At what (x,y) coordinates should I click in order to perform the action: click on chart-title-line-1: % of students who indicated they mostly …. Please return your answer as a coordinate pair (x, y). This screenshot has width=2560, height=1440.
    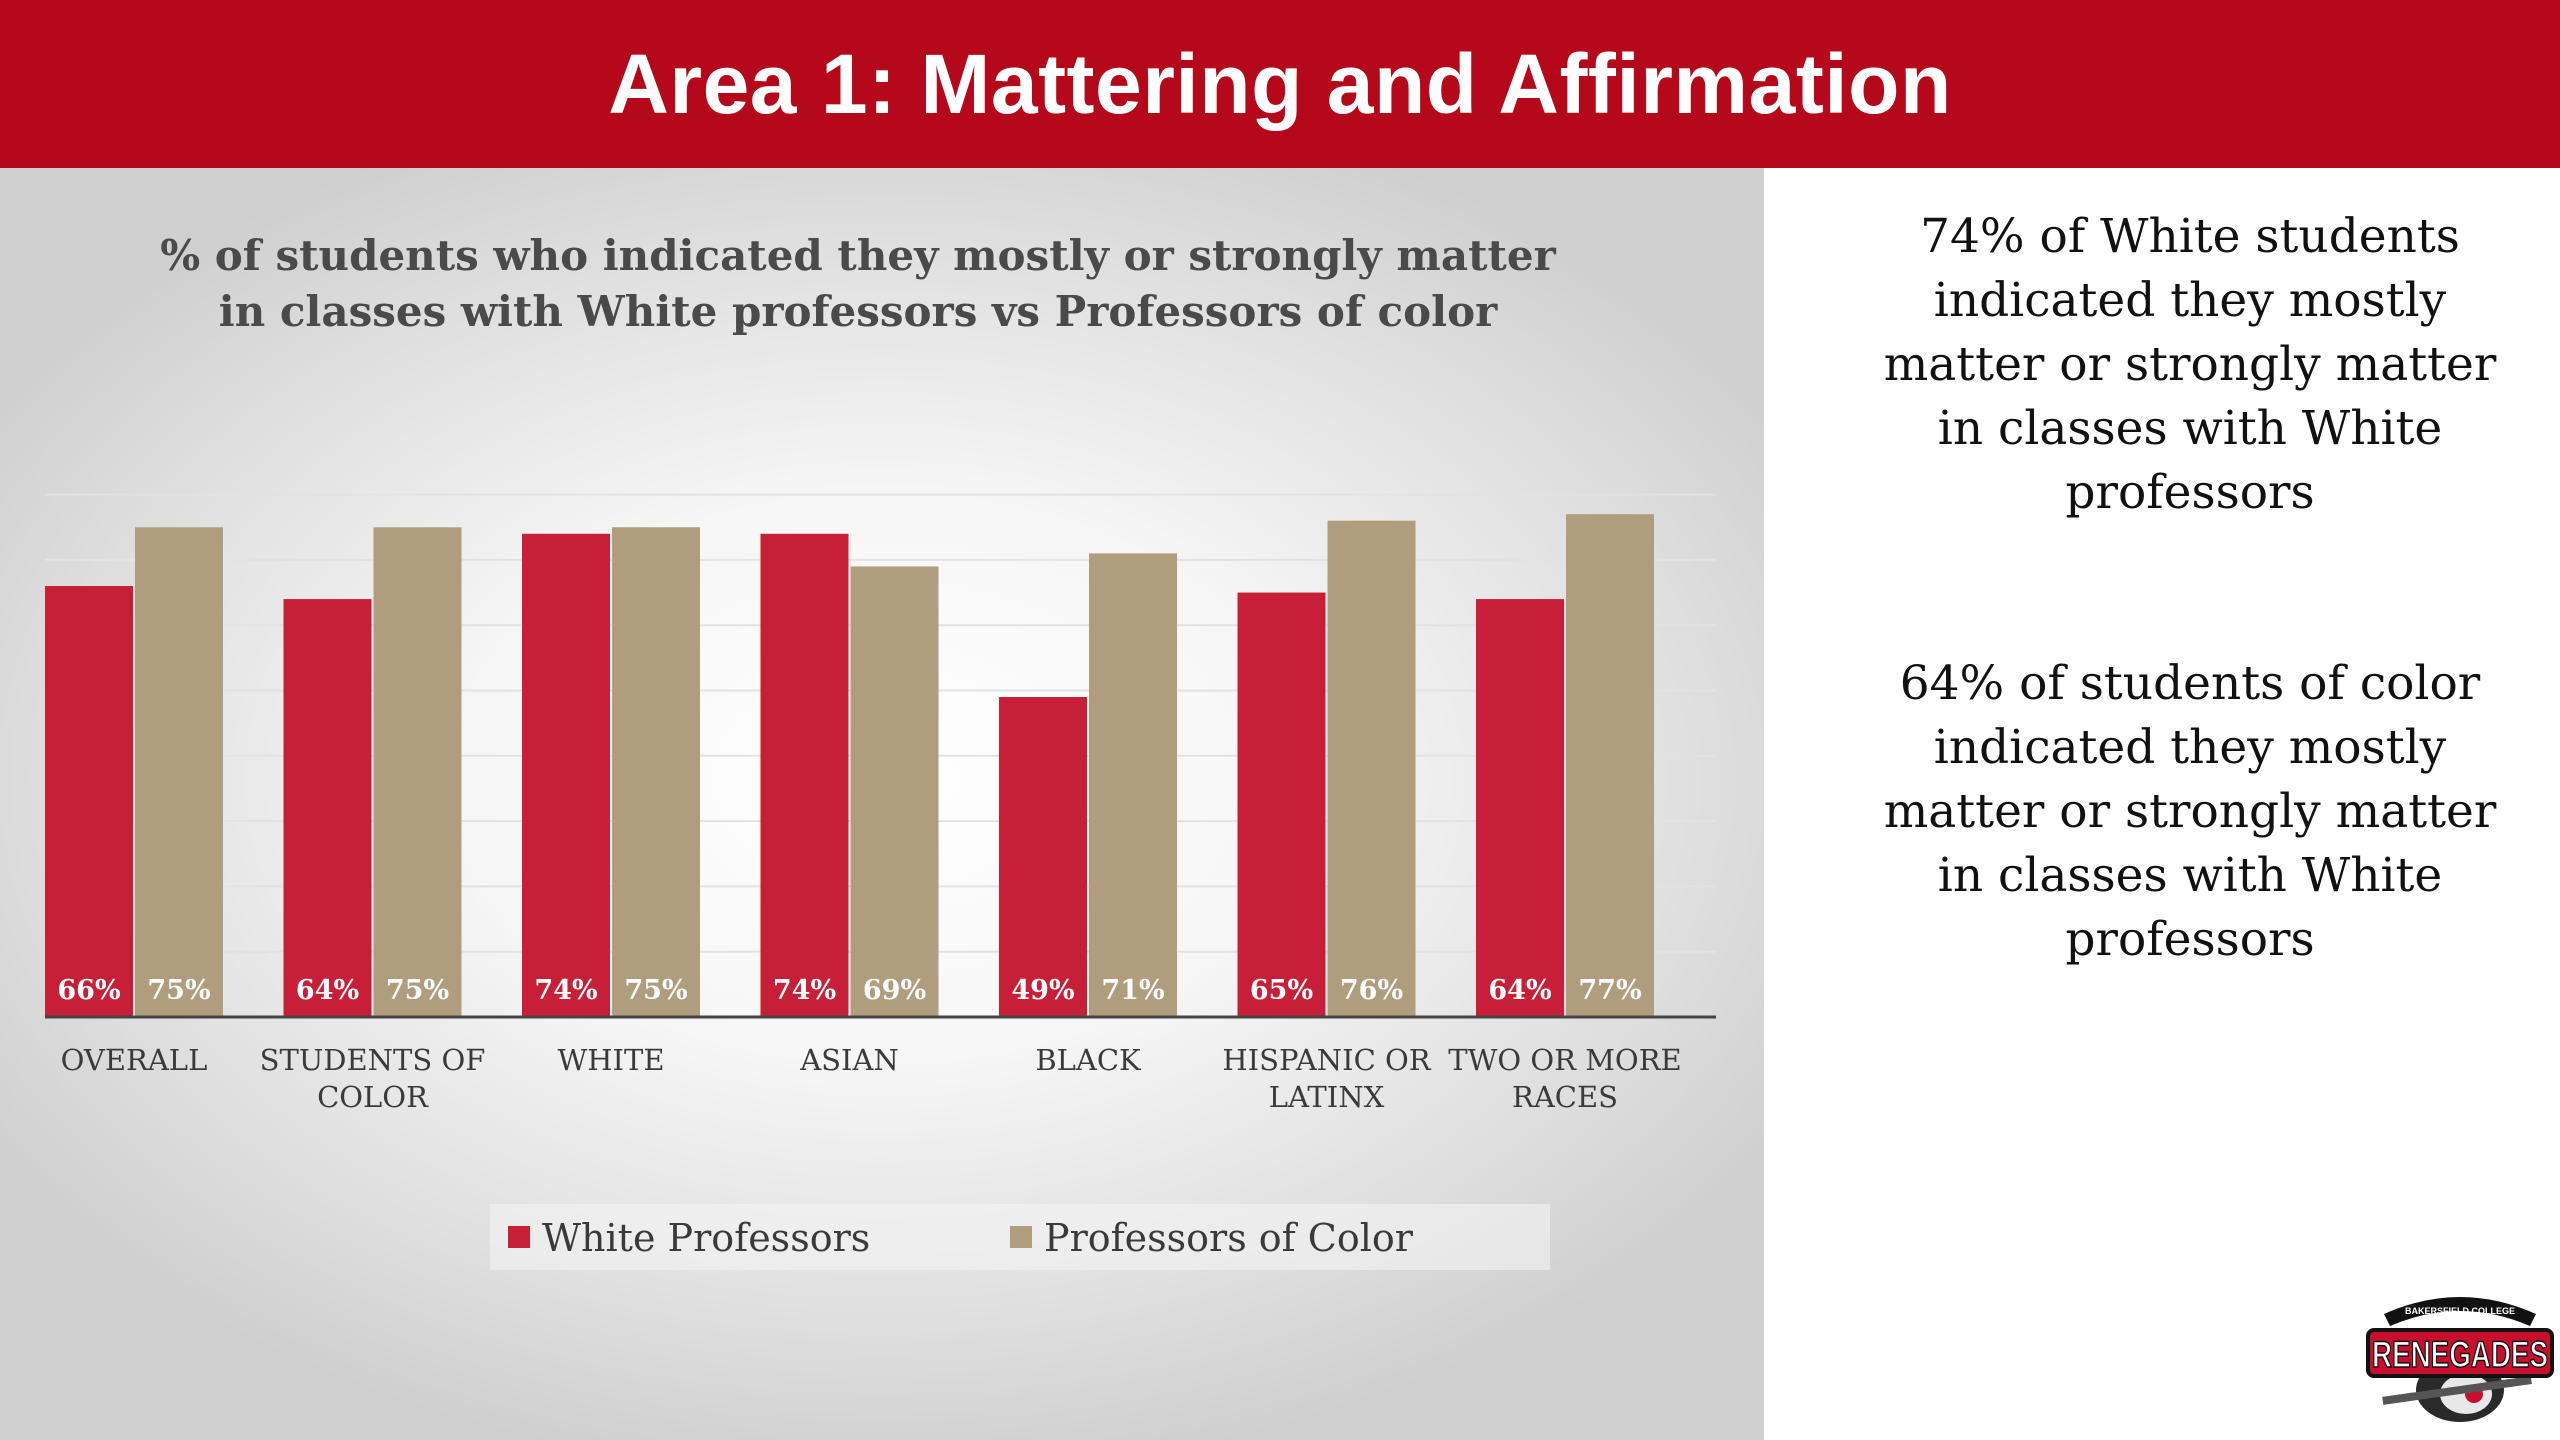
    Looking at the image, I should click on (858, 255).